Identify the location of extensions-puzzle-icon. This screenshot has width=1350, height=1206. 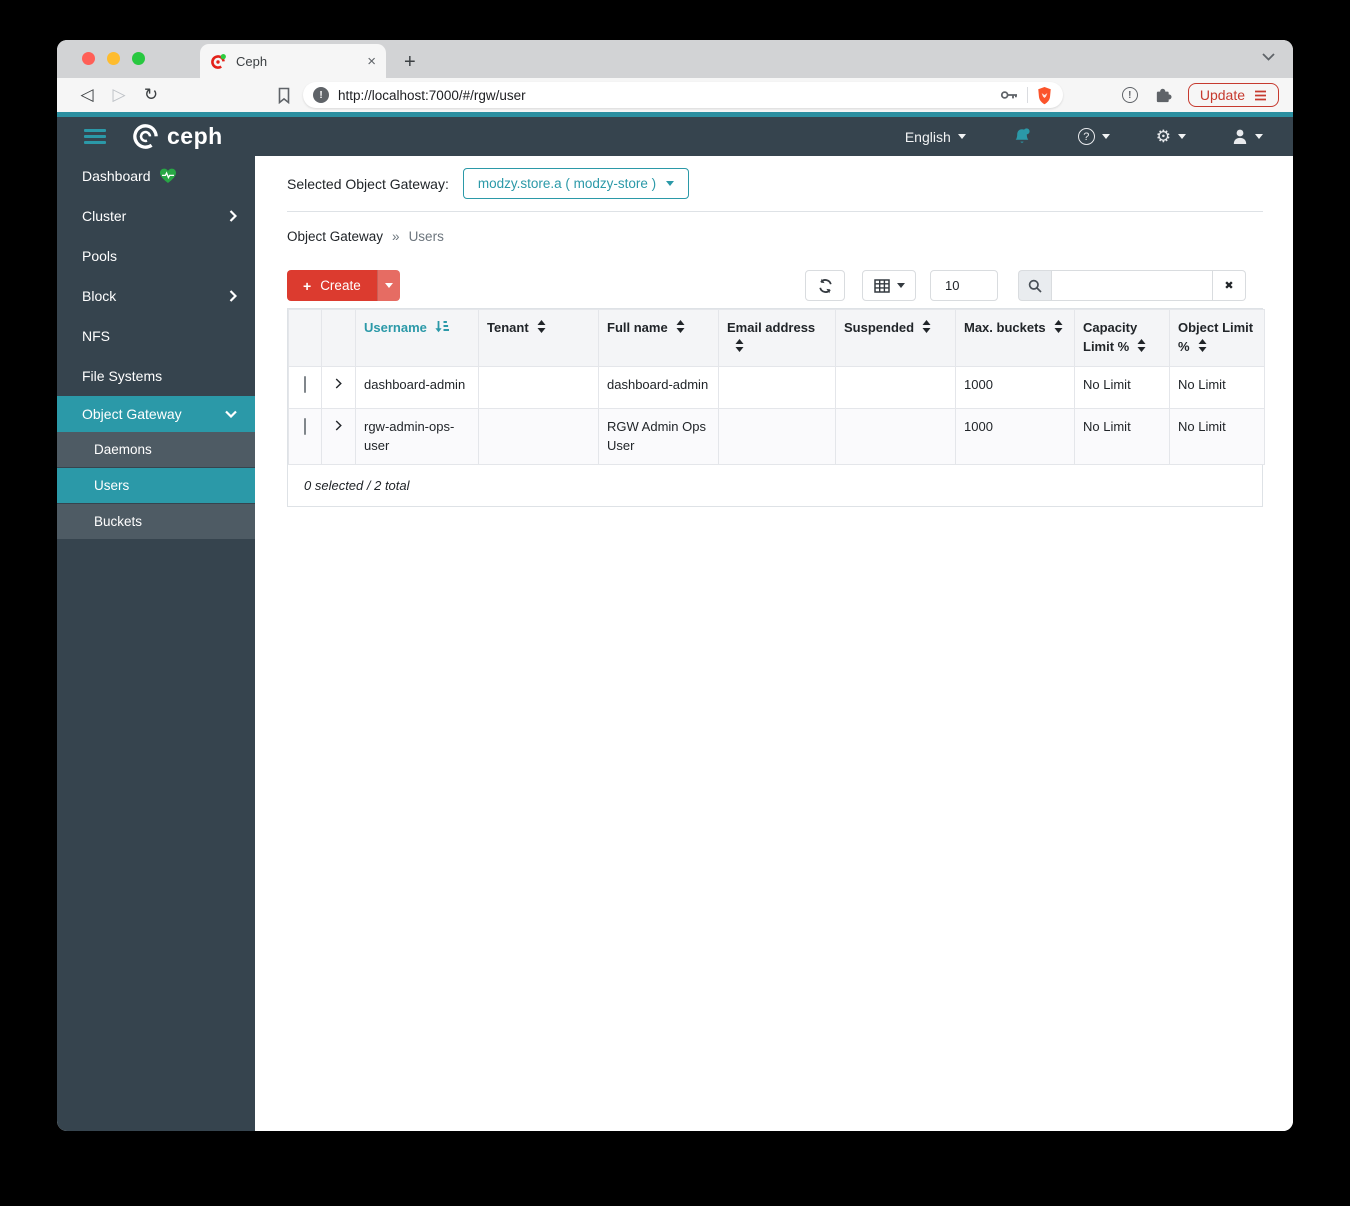
(1163, 95).